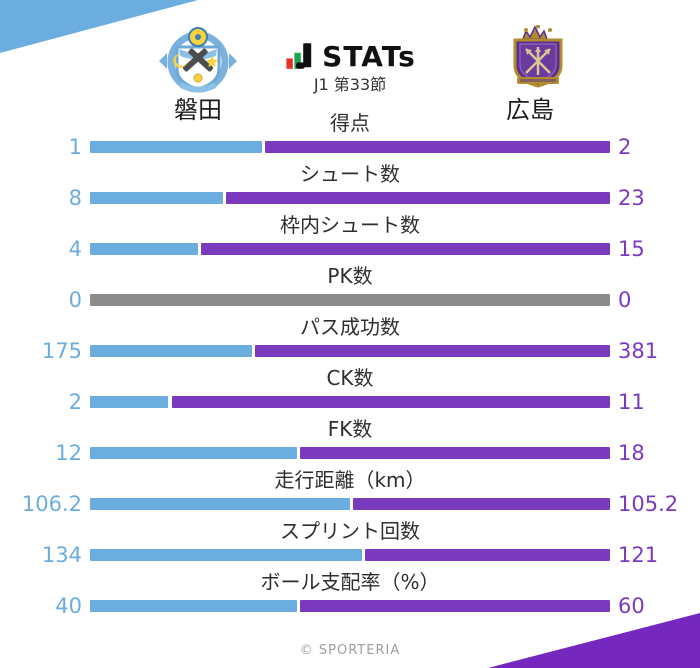 This screenshot has height=668, width=700. Describe the element at coordinates (350, 429) in the screenshot. I see `stat-label: FK数` at that location.